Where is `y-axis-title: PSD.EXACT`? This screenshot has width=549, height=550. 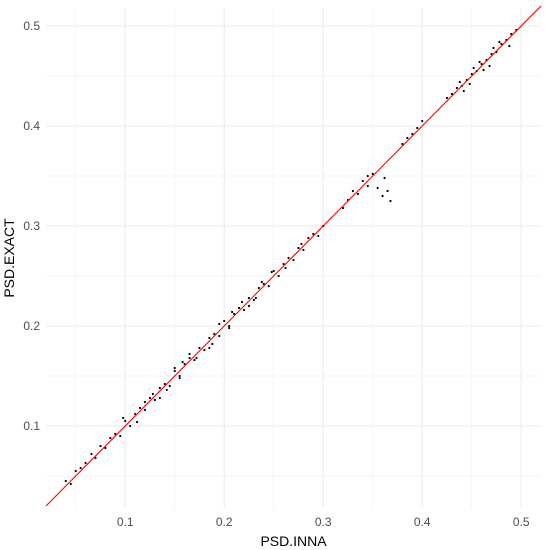
y-axis-title: PSD.EXACT is located at coordinates (9, 258).